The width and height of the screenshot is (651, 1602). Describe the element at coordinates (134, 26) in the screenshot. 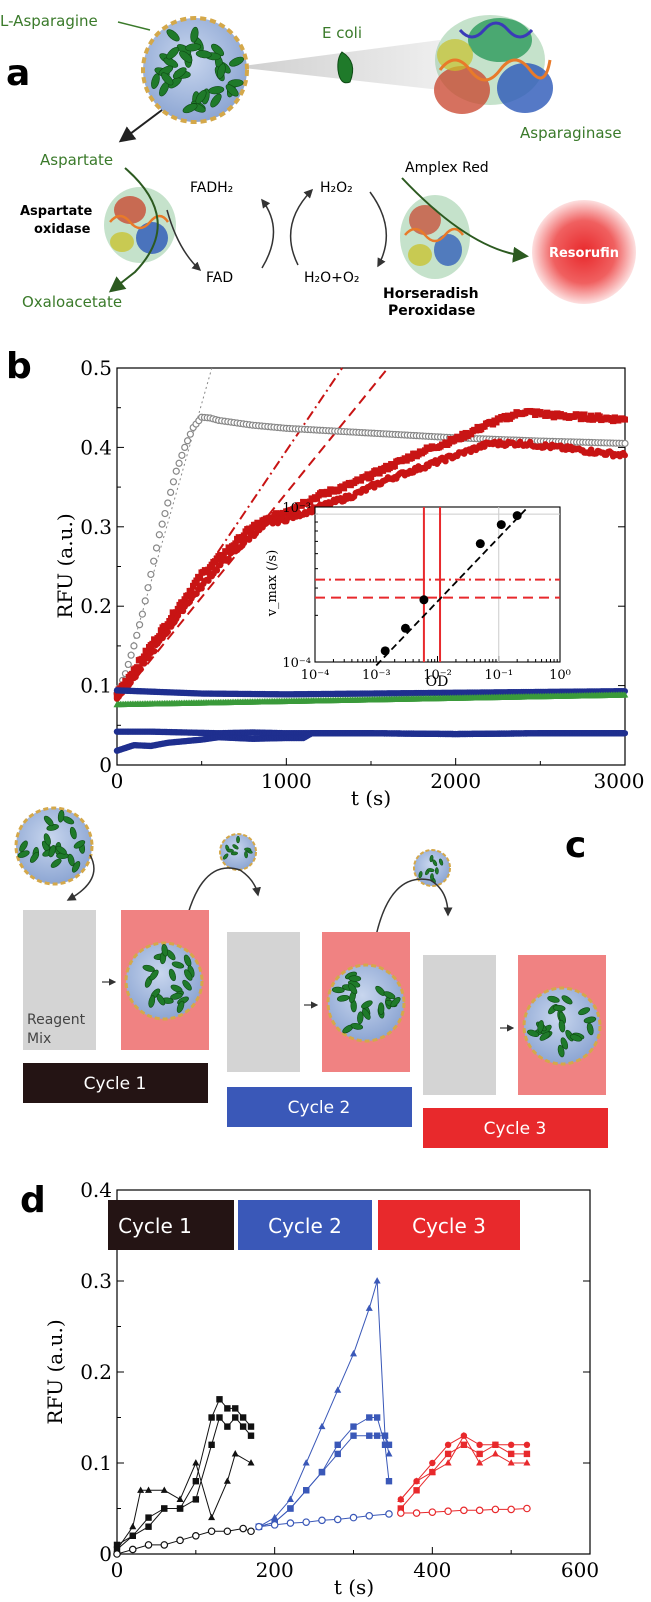

I see `l-asparagine-pointer` at that location.